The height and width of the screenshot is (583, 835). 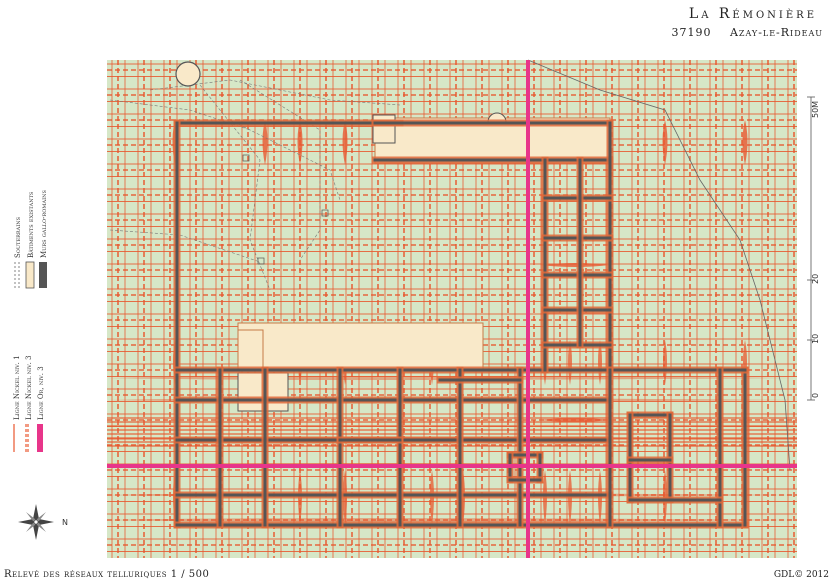 What do you see at coordinates (18, 237) in the screenshot?
I see `legend-label-underground: Souterrains` at bounding box center [18, 237].